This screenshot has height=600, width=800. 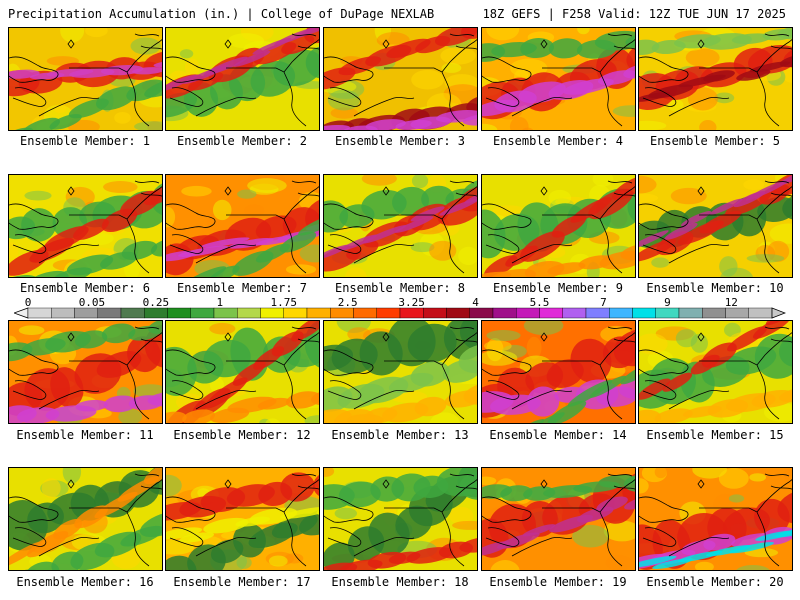 What do you see at coordinates (220, 302) in the screenshot?
I see `colorbar-tick-label: 1` at bounding box center [220, 302].